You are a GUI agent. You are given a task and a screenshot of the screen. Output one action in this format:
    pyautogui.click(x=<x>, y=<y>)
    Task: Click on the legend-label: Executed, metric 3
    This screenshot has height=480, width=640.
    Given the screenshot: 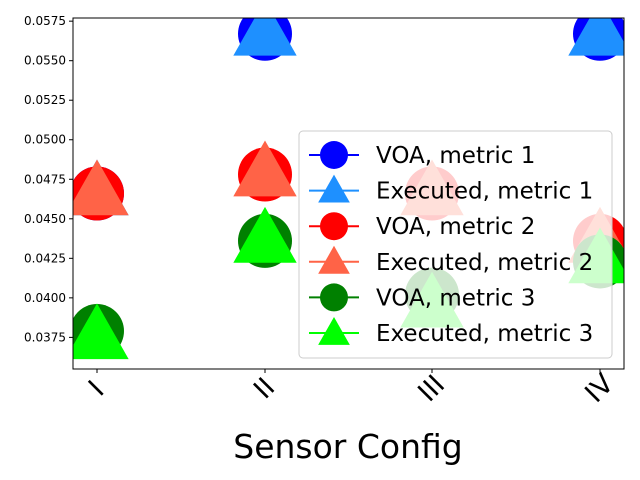 What is the action you would take?
    pyautogui.click(x=484, y=334)
    